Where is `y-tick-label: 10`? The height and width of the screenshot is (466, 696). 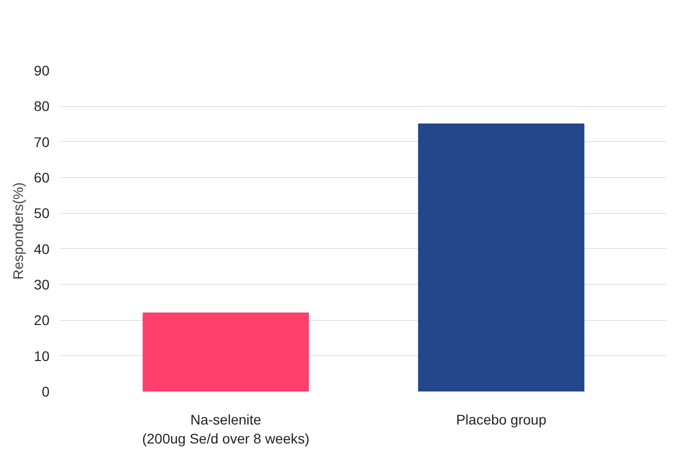
y-tick-label: 10 is located at coordinates (42, 356).